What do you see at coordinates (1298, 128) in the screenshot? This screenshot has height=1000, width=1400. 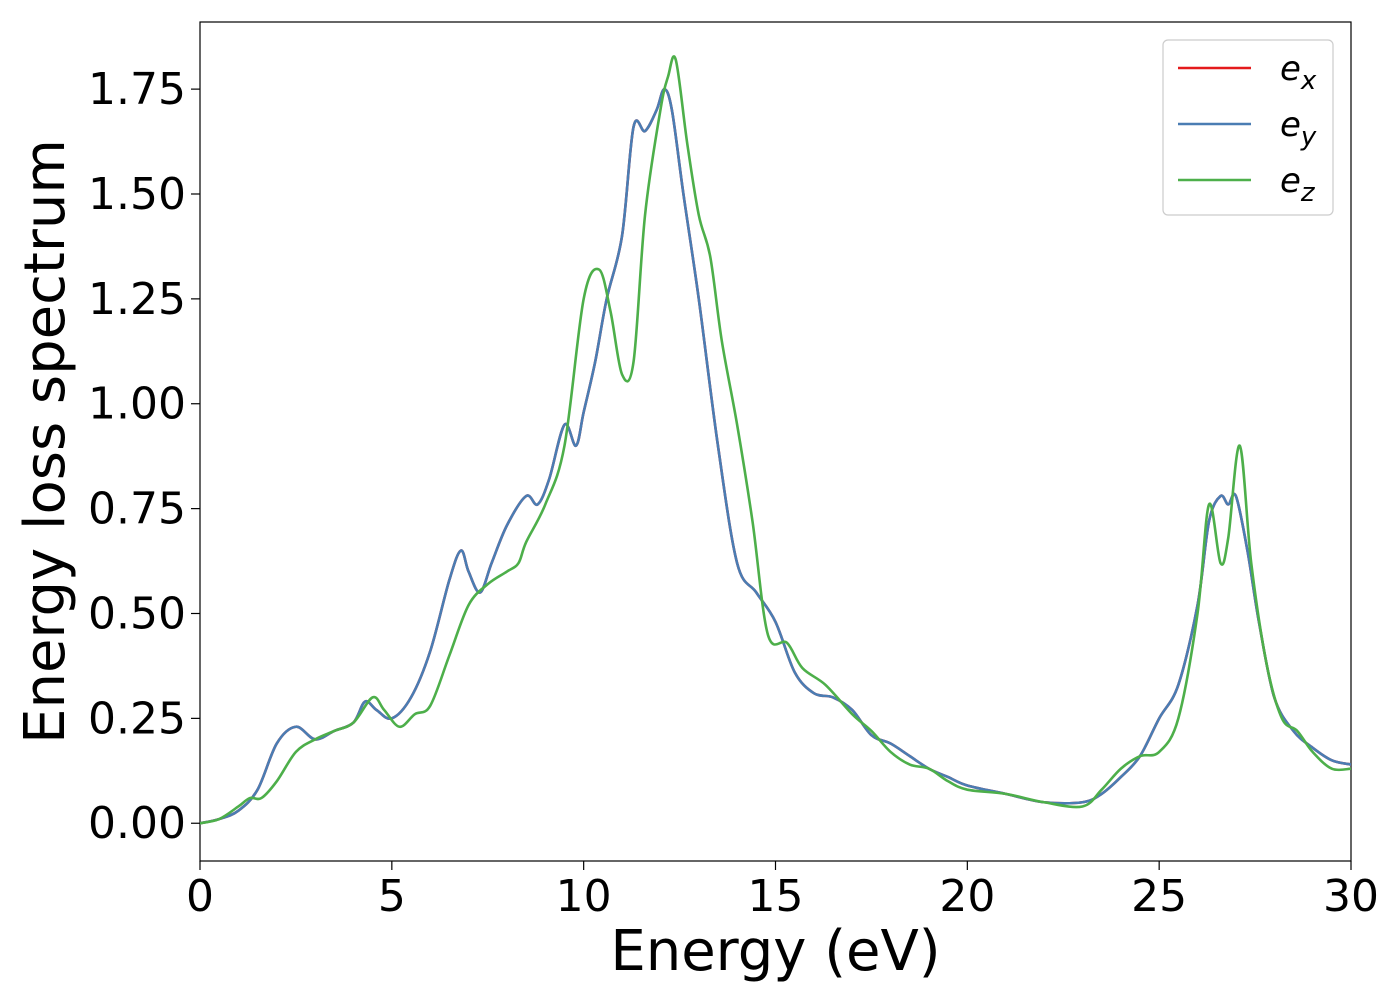 I see `legend-label: ey` at bounding box center [1298, 128].